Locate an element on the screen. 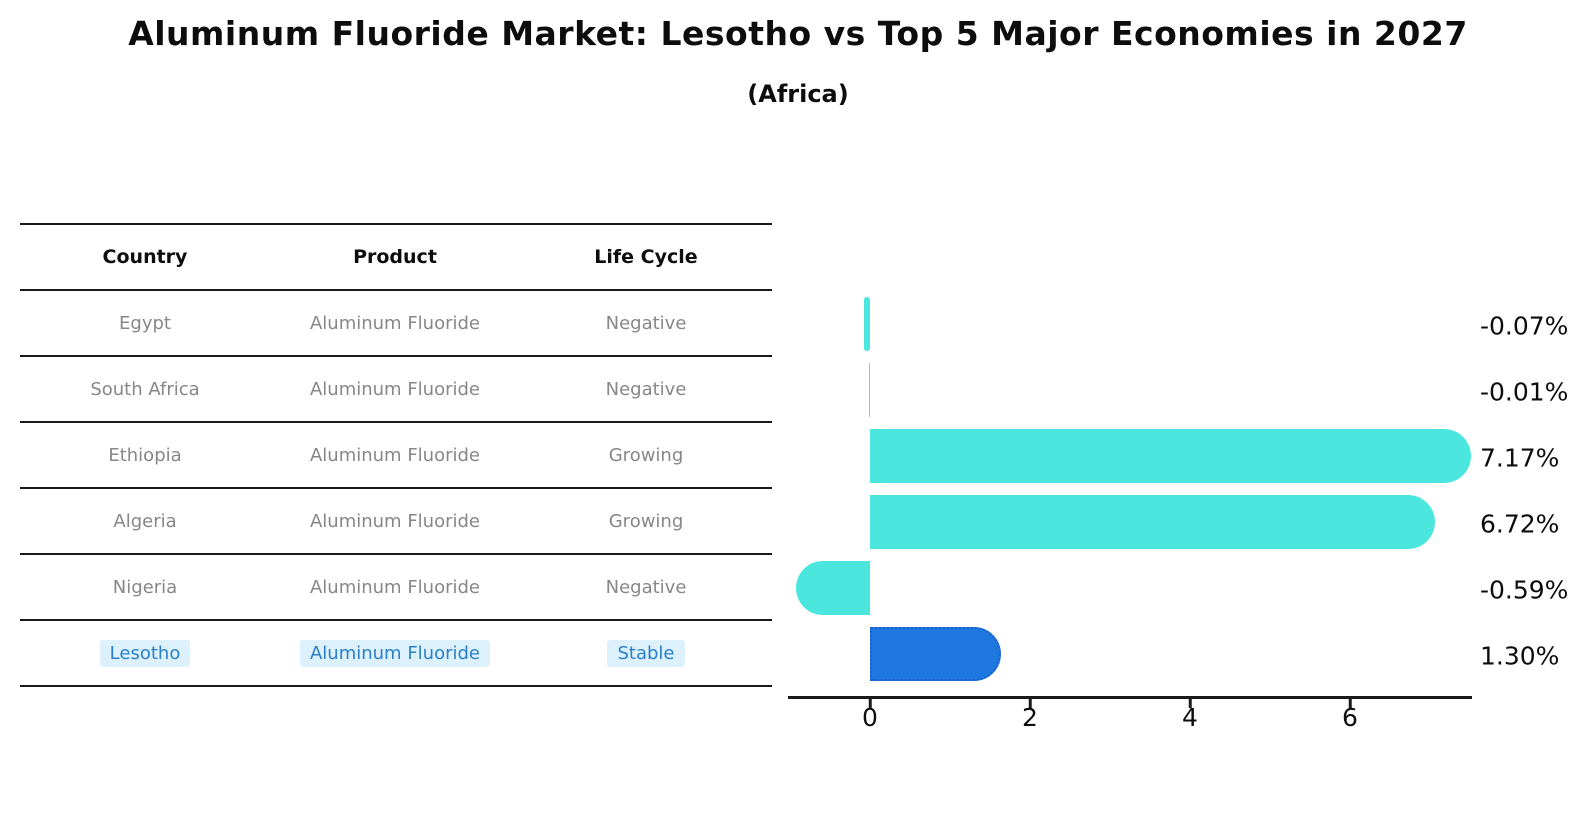  cell-country: Lesotho is located at coordinates (145, 653).